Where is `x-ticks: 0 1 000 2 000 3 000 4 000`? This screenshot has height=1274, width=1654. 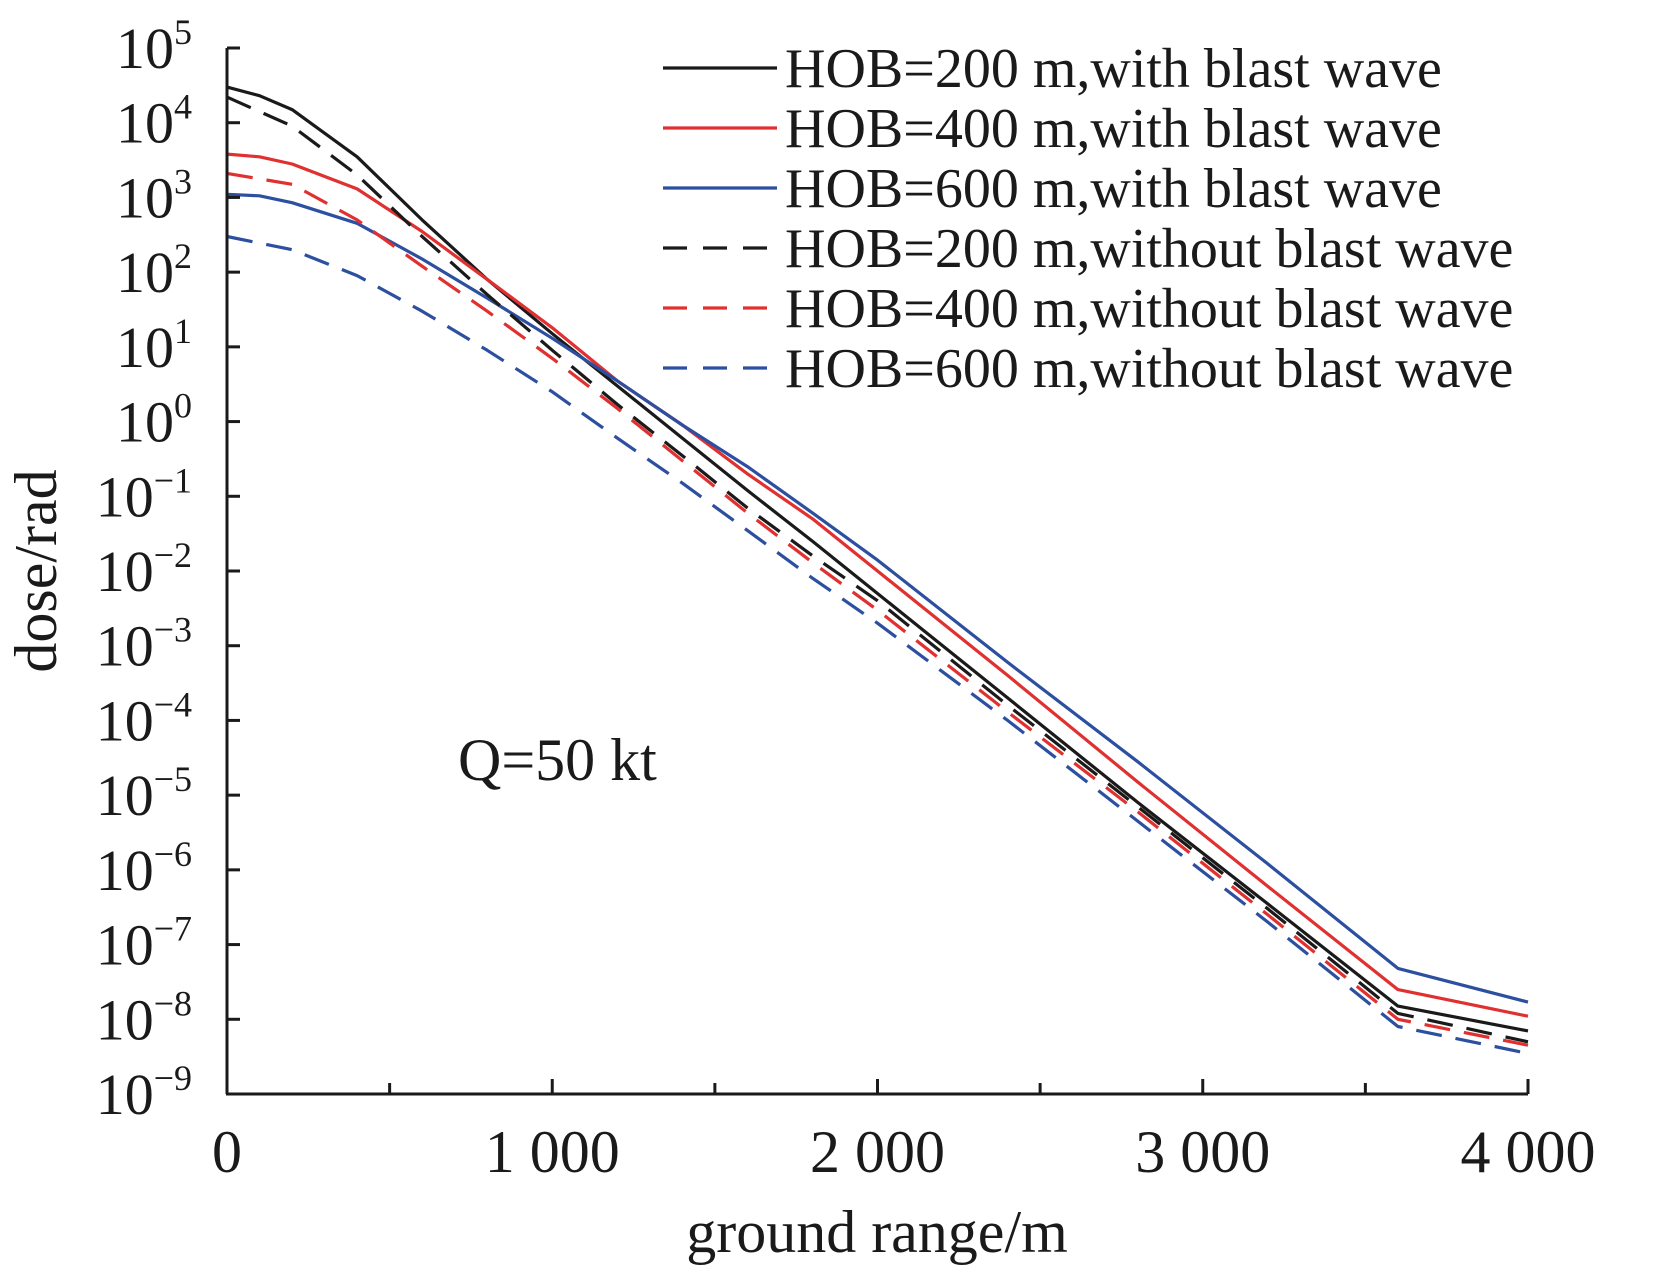
x-ticks: 0 1 000 2 000 3 000 4 000 is located at coordinates (904, 1132).